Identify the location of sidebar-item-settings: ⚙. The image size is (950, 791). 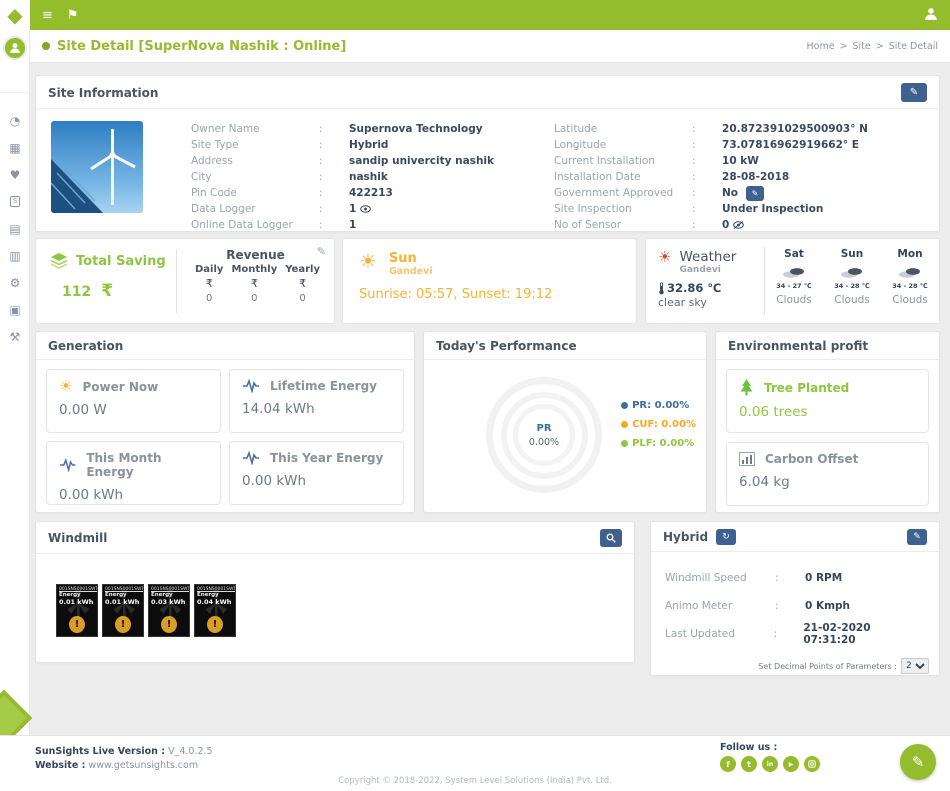
(15, 282).